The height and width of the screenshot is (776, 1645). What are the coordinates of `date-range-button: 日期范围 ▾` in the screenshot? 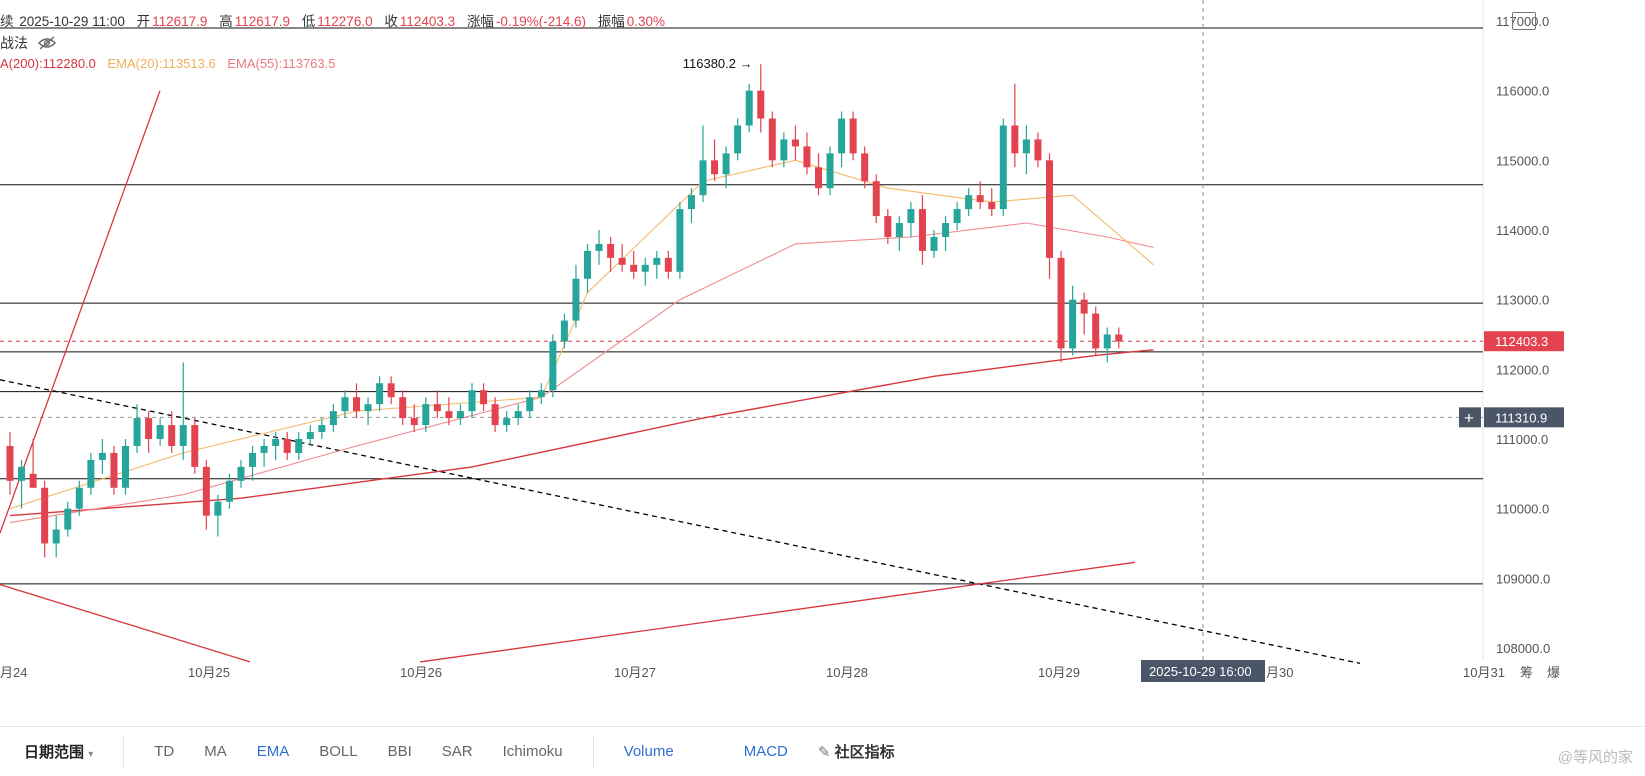 It's located at (58, 751).